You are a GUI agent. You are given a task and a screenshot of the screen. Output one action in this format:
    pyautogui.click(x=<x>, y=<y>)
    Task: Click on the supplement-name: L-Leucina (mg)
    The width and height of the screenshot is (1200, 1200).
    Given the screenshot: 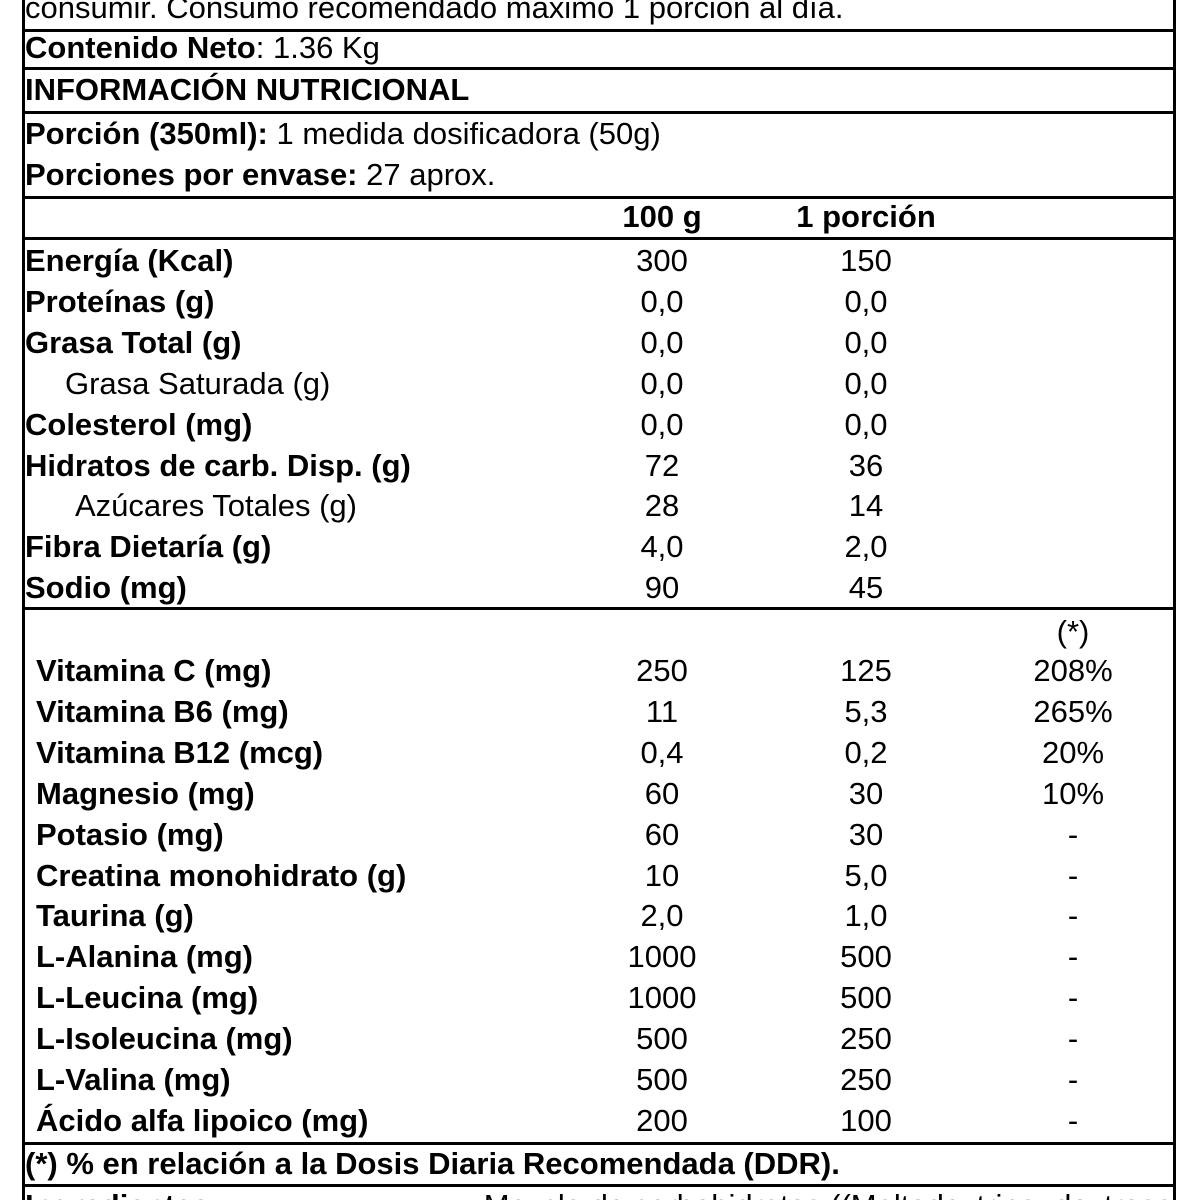 What is the action you would take?
    pyautogui.click(x=147, y=998)
    